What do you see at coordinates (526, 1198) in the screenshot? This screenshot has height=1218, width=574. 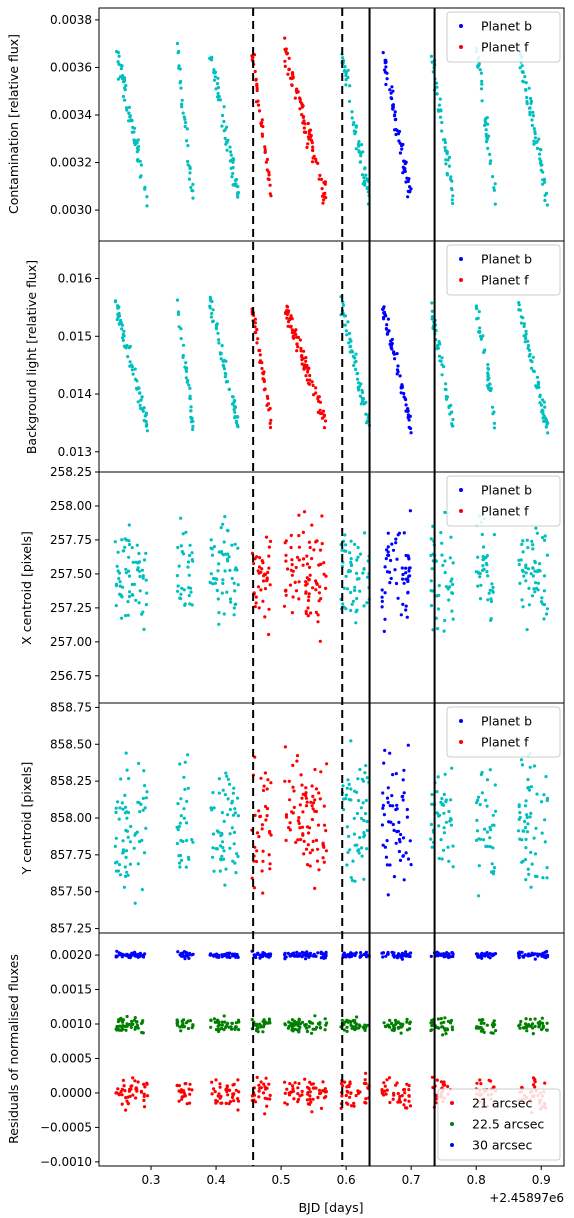 I see `x-axis-offset-label: +2.45897e6` at bounding box center [526, 1198].